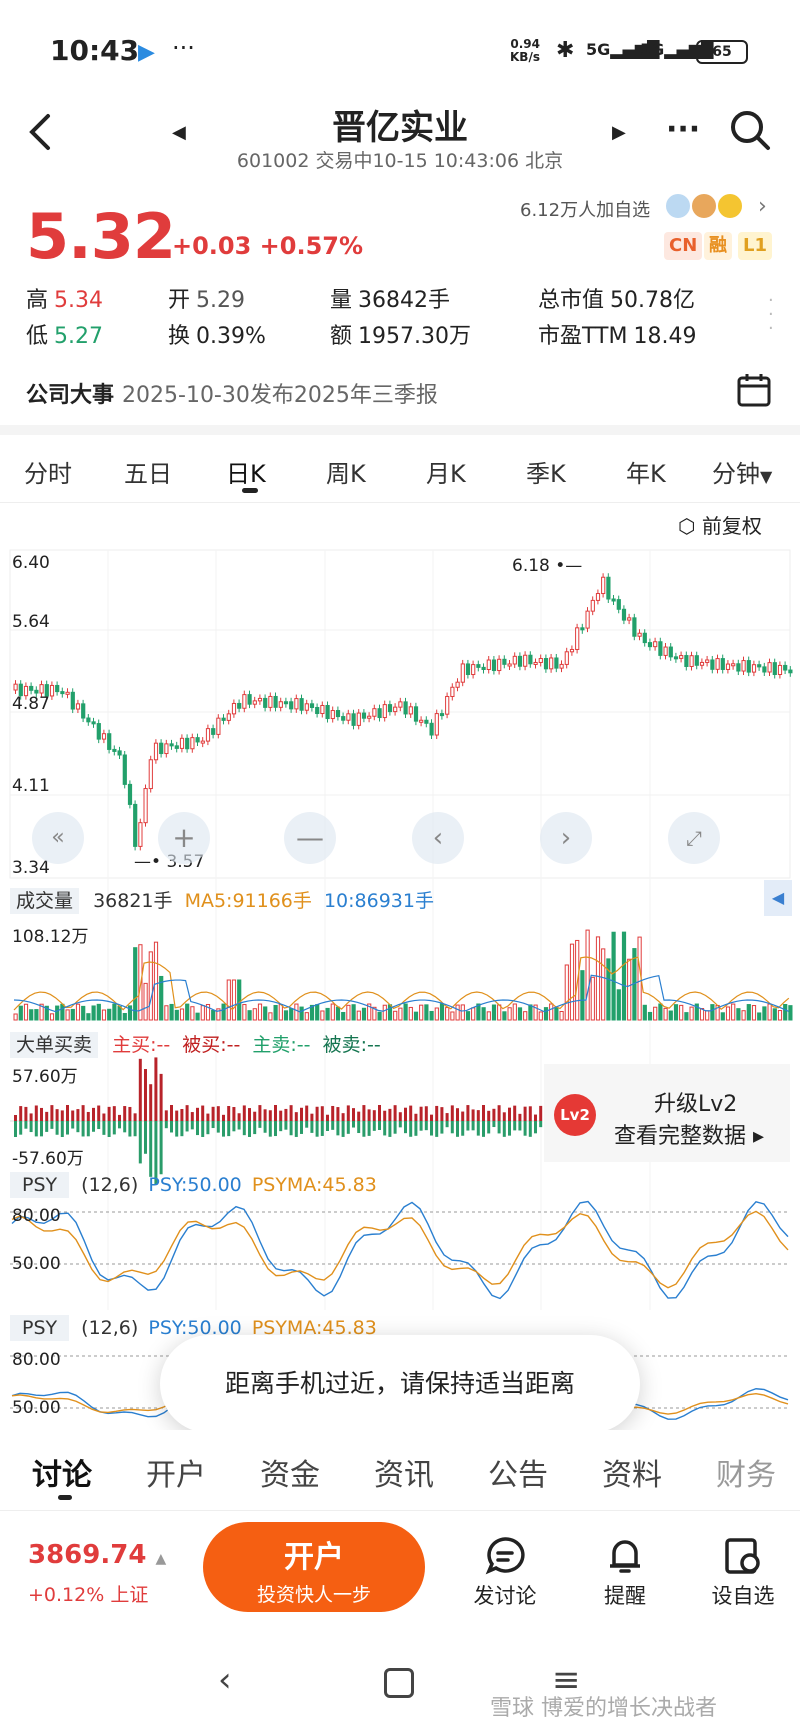  Describe the element at coordinates (446, 474) in the screenshot. I see `tab-monthly-k: 月K` at that location.